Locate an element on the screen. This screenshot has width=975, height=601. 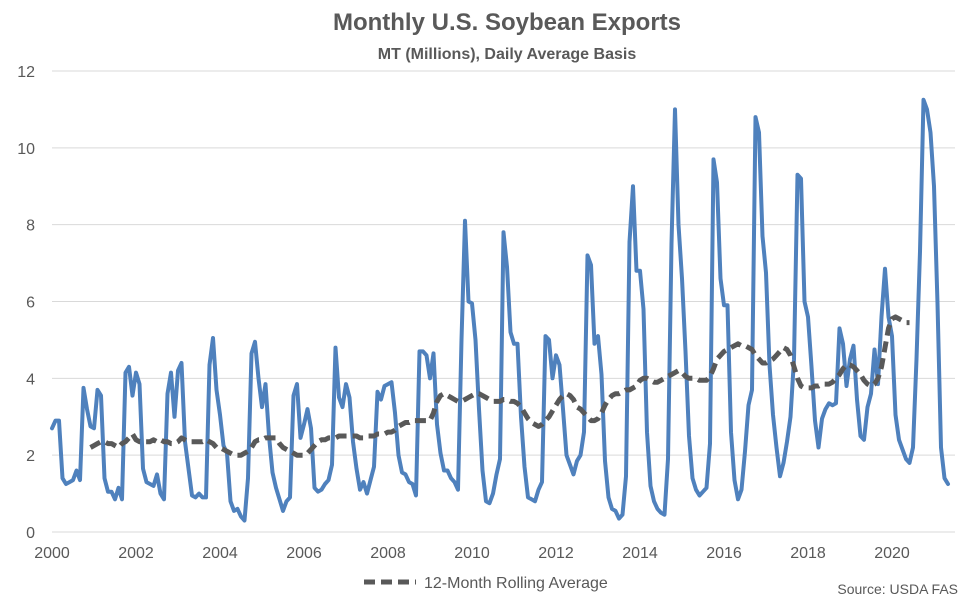
x-tick-label: 2012 is located at coordinates (556, 553).